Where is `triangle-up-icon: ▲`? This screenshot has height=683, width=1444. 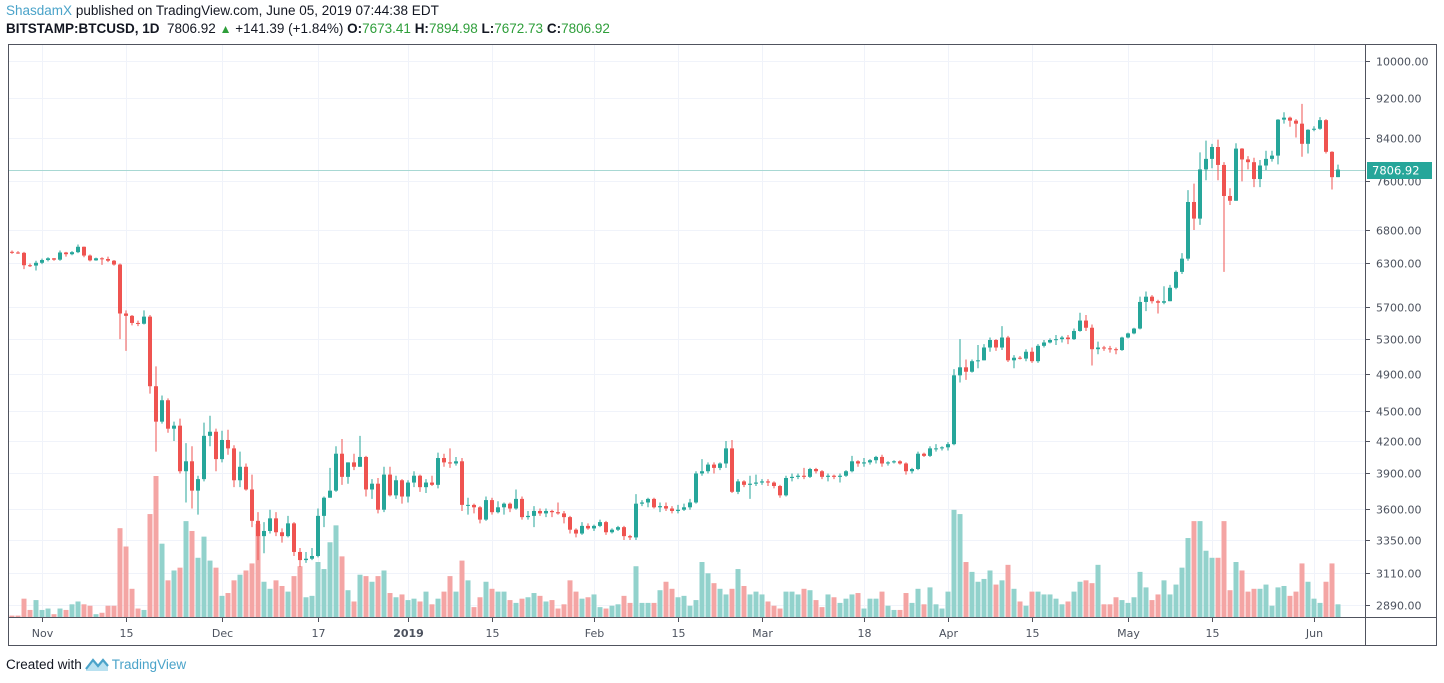
triangle-up-icon: ▲ is located at coordinates (225, 29).